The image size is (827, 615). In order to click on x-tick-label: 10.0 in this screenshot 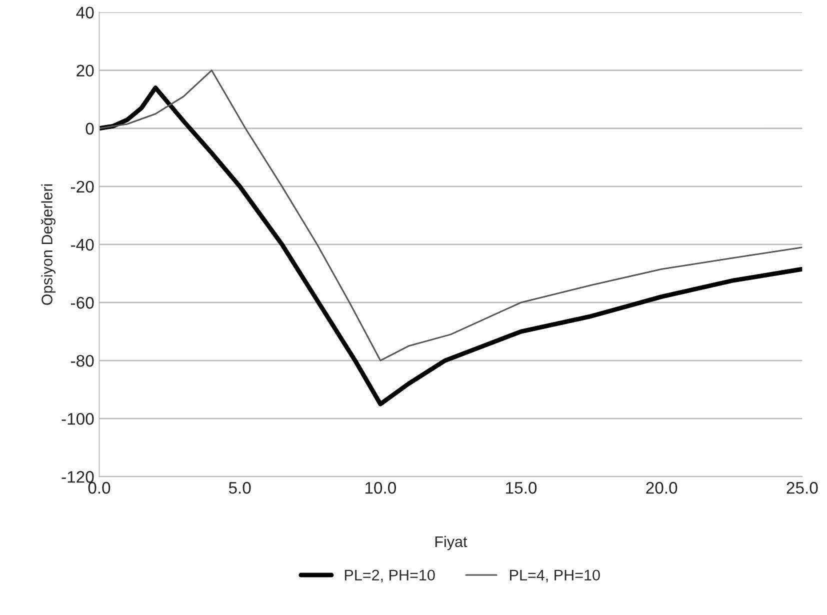, I will do `click(380, 488)`.